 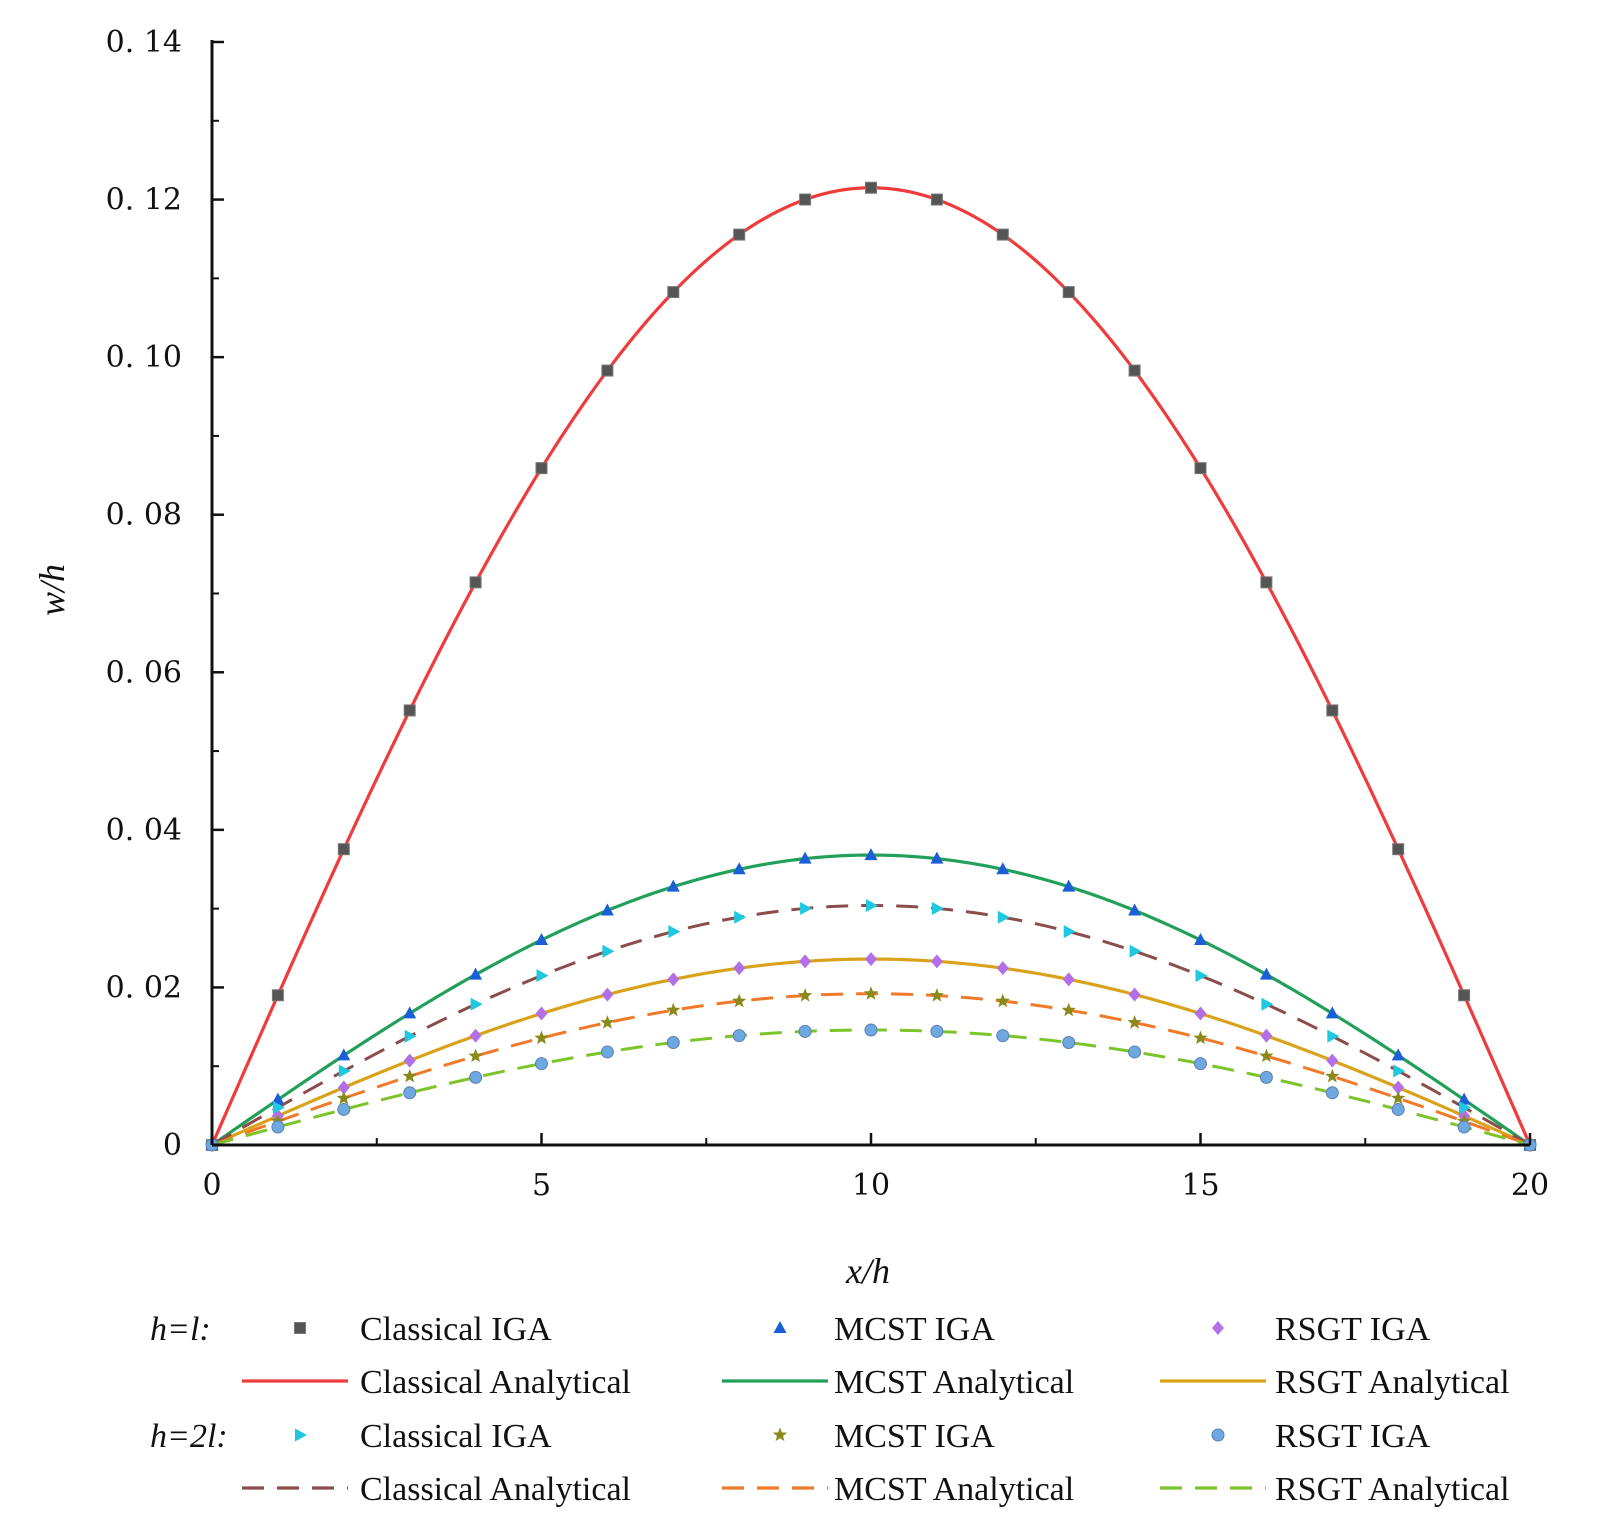 What do you see at coordinates (144, 42) in the screenshot?
I see `y-tick-label: 0. 14` at bounding box center [144, 42].